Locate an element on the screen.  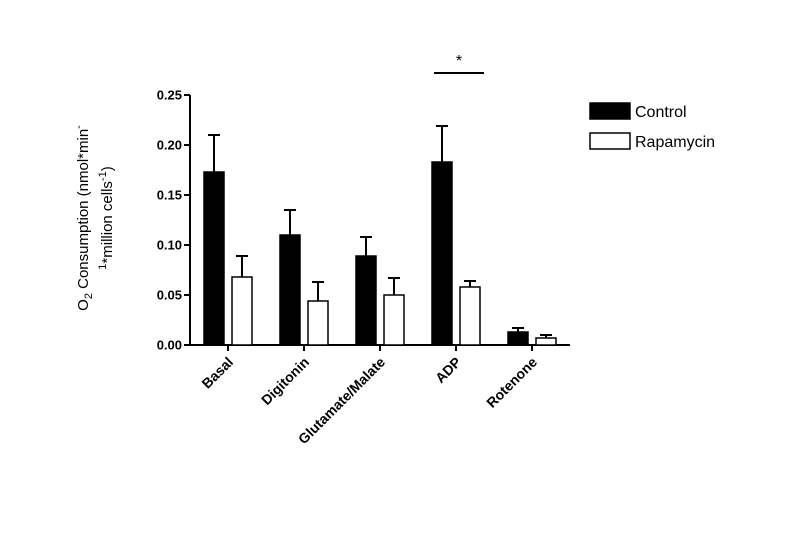
y-tick-label: 0.20 is located at coordinates (169, 145).